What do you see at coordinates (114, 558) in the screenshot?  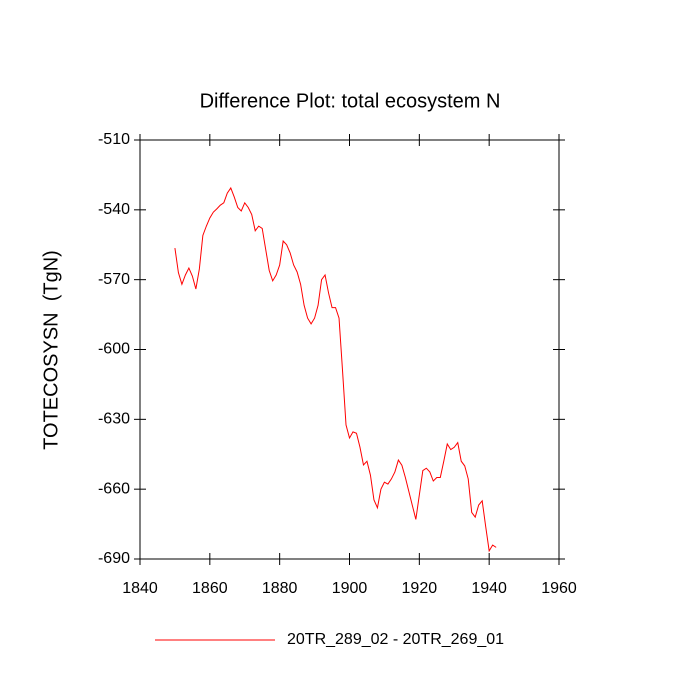 I see `y-tick-label: -690` at bounding box center [114, 558].